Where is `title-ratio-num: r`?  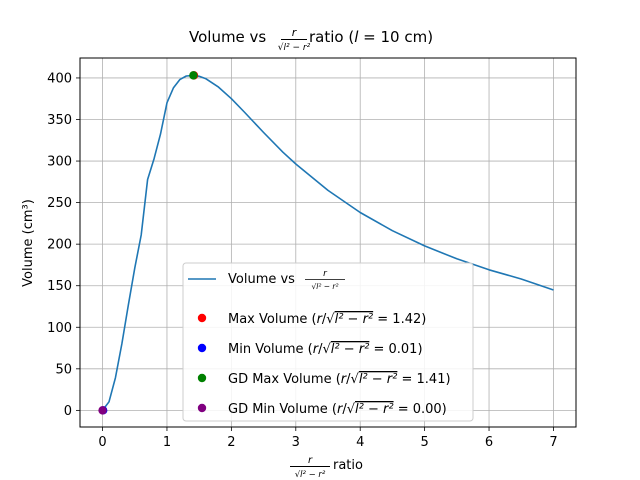
title-ratio-num: r is located at coordinates (295, 32).